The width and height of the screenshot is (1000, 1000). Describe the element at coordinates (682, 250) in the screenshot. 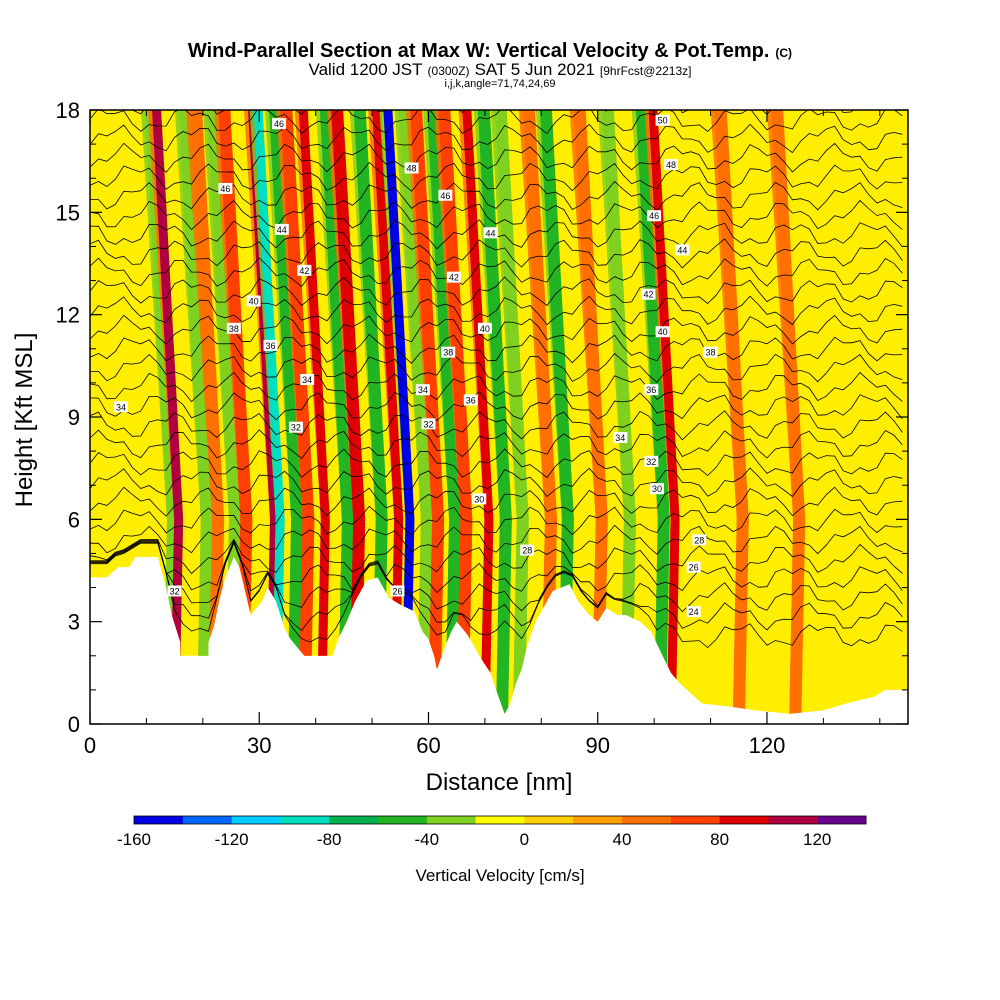

I see `contour-label: 44` at that location.